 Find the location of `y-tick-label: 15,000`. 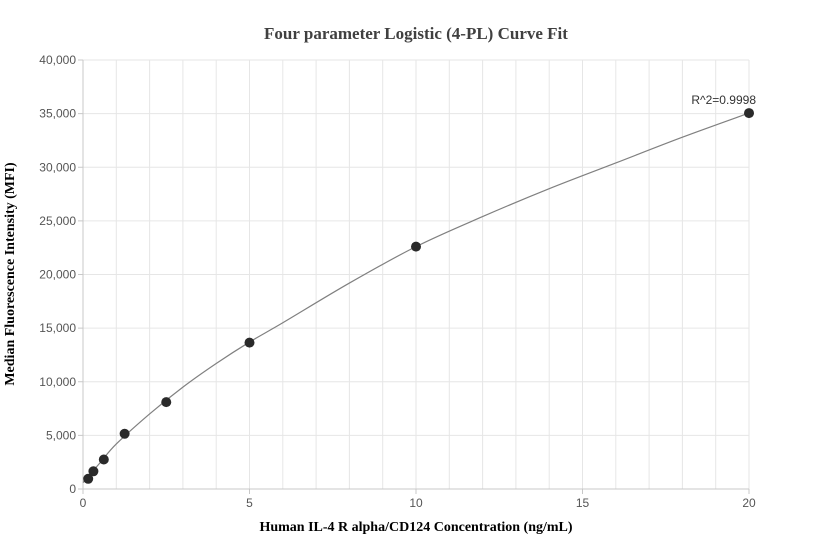

y-tick-label: 15,000 is located at coordinates (57, 328).